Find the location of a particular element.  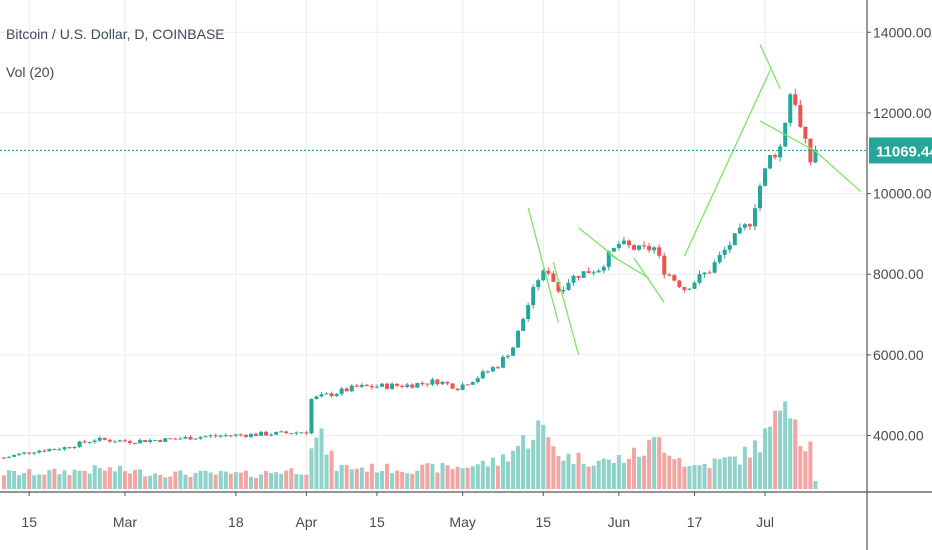

last-price-tag is located at coordinates (900, 150).